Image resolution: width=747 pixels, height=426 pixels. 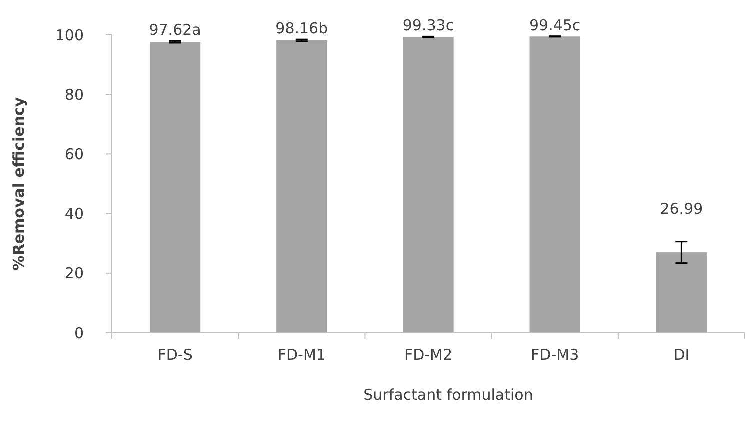 I want to click on x-tick-label: FD-M3, so click(x=555, y=355).